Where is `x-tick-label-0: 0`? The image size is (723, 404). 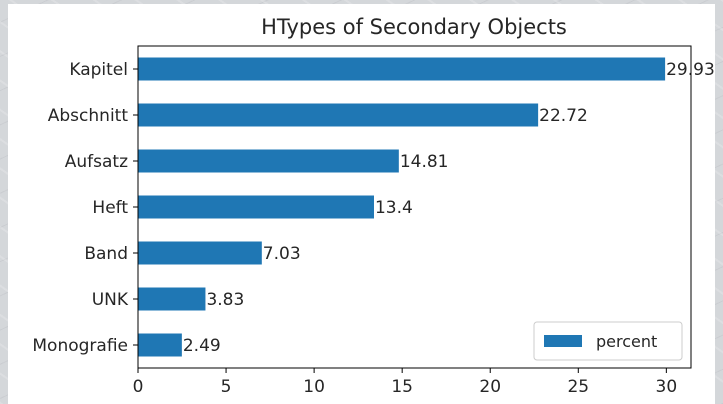 x-tick-label-0: 0 is located at coordinates (138, 387).